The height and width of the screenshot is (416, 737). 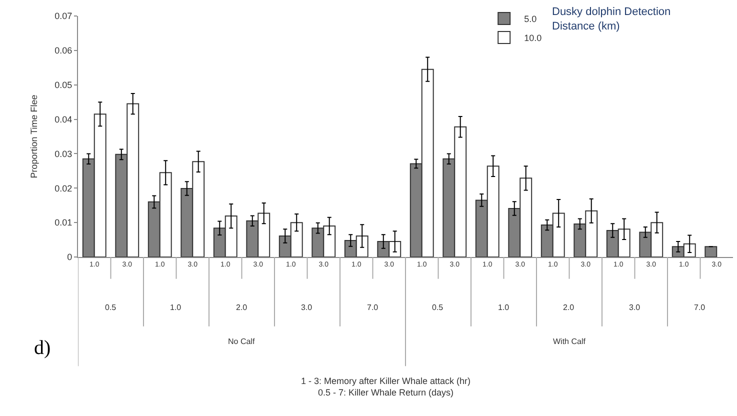 What do you see at coordinates (569, 341) in the screenshot?
I see `text: With Calf` at bounding box center [569, 341].